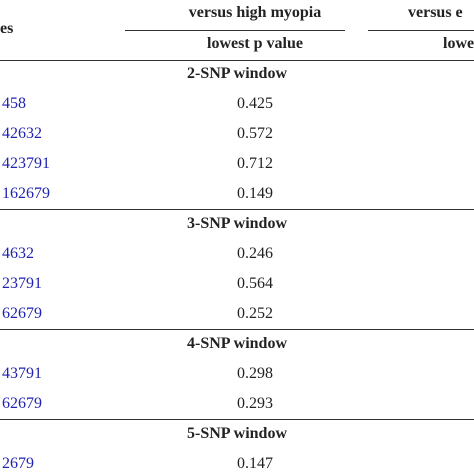 Image resolution: width=474 pixels, height=474 pixels. I want to click on snp-label: 423791, so click(26, 163).